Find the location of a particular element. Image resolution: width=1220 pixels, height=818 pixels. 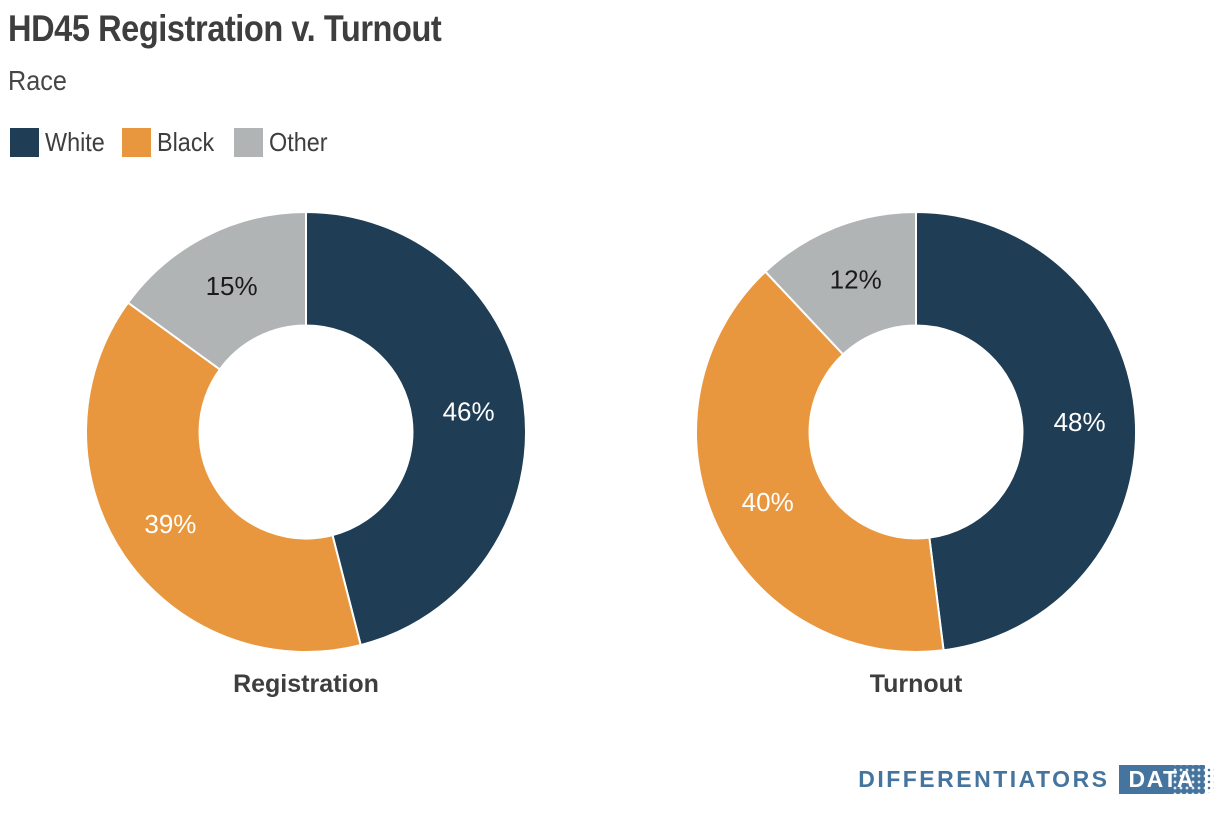

slice-value-label-white: 48% is located at coordinates (1080, 422).